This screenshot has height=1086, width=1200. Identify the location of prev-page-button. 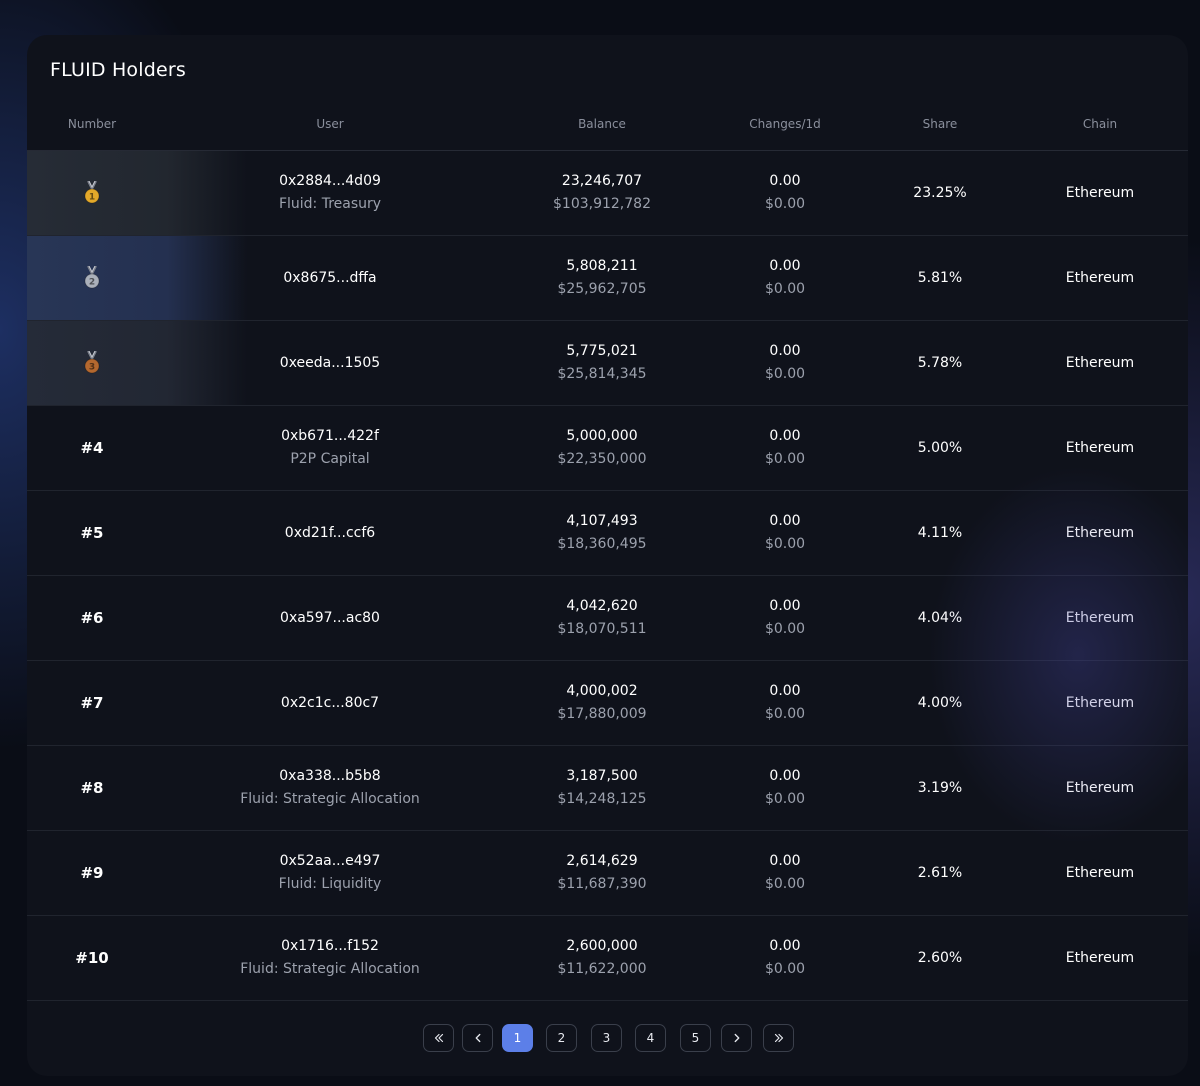
(477, 1038).